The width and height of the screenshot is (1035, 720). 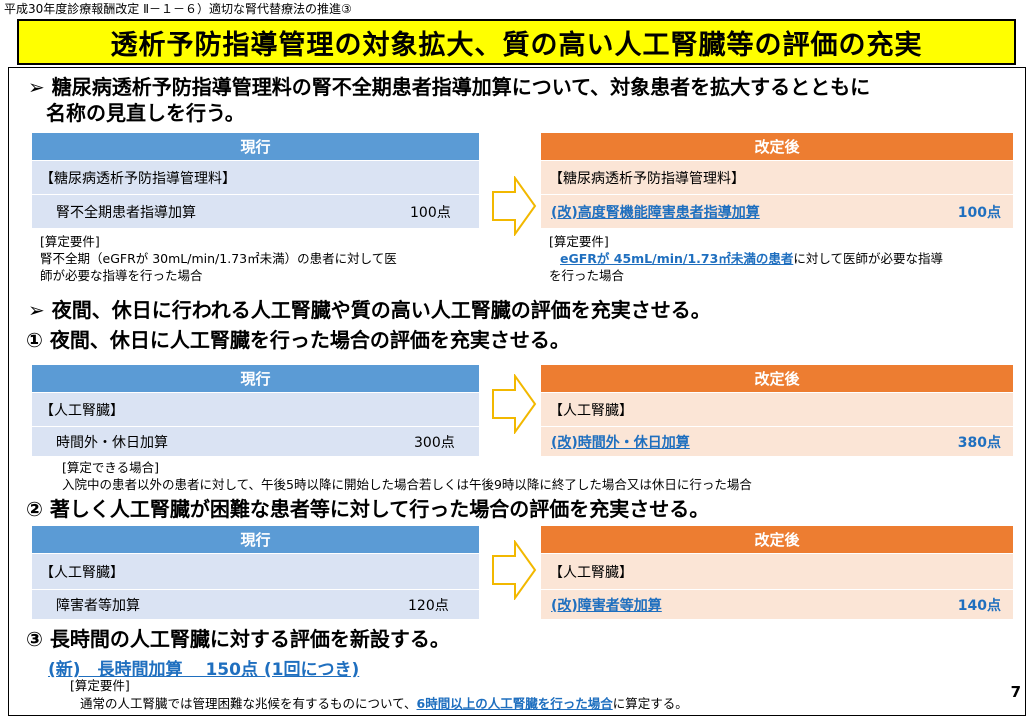 I want to click on current-fee-item-3: 障害者等加算 120点, so click(x=255, y=604).